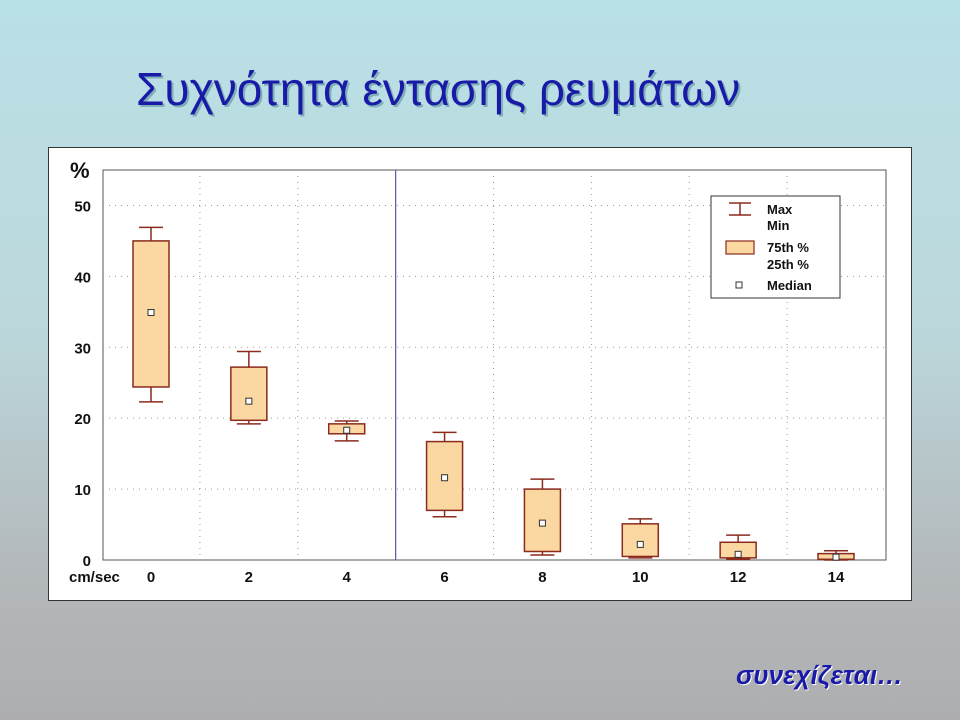 This screenshot has height=720, width=960. Describe the element at coordinates (87, 561) in the screenshot. I see `y-tick-label: 0` at that location.